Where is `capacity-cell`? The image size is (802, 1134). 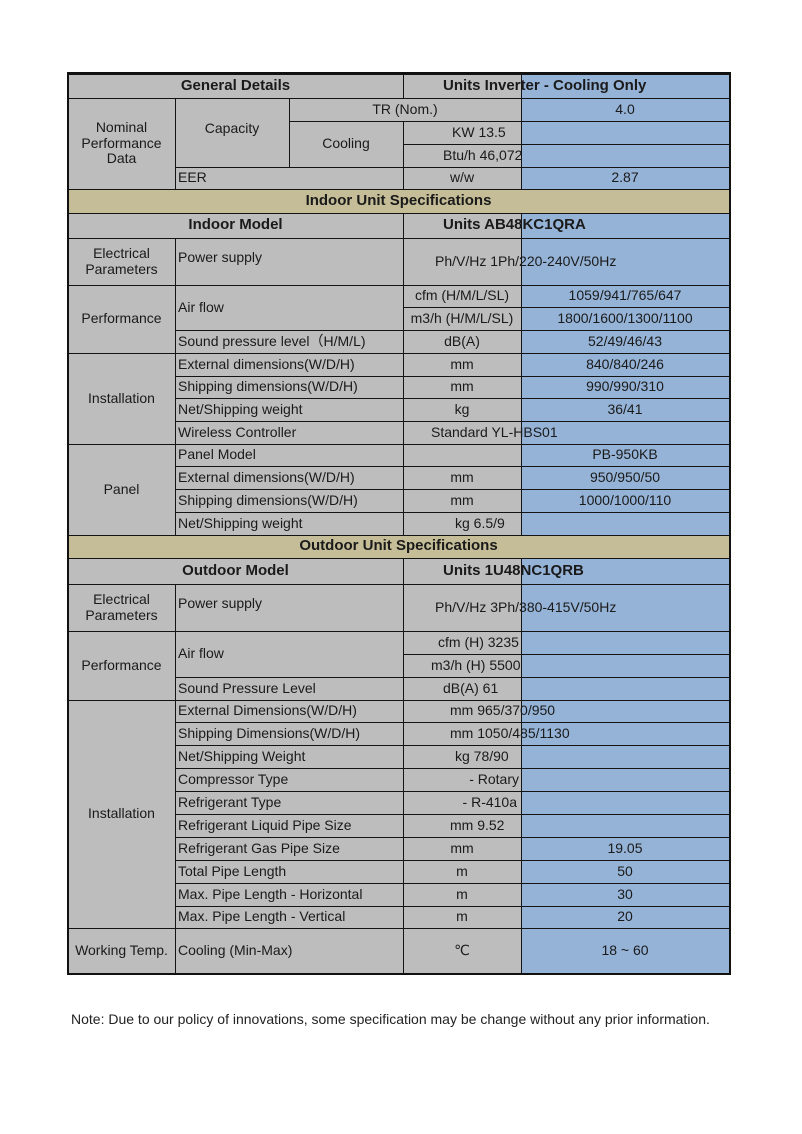
capacity-cell is located at coordinates (232, 133).